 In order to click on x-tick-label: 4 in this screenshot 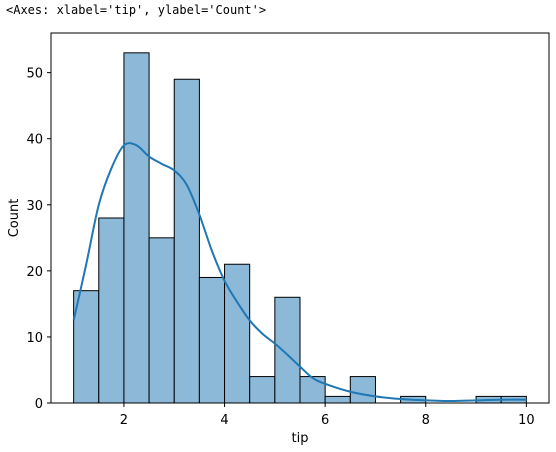, I will do `click(224, 420)`.